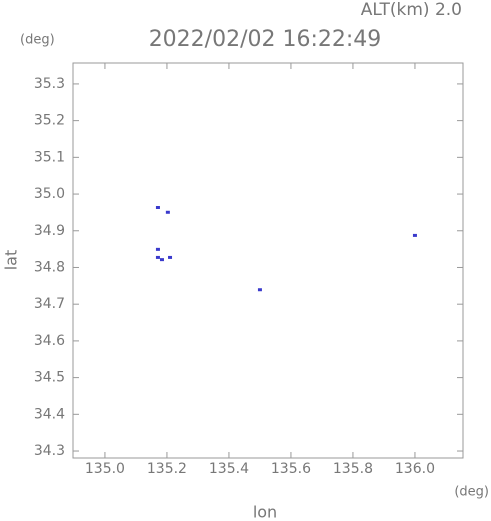 Image resolution: width=491 pixels, height=521 pixels. What do you see at coordinates (265, 39) in the screenshot?
I see `chart-title: 2022/02/02 16:22:49` at bounding box center [265, 39].